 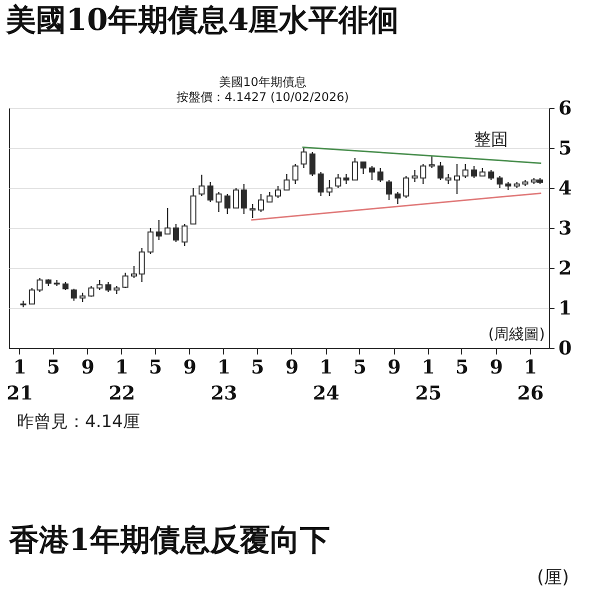 I want to click on x-tick-label: 1 22, so click(x=122, y=380).